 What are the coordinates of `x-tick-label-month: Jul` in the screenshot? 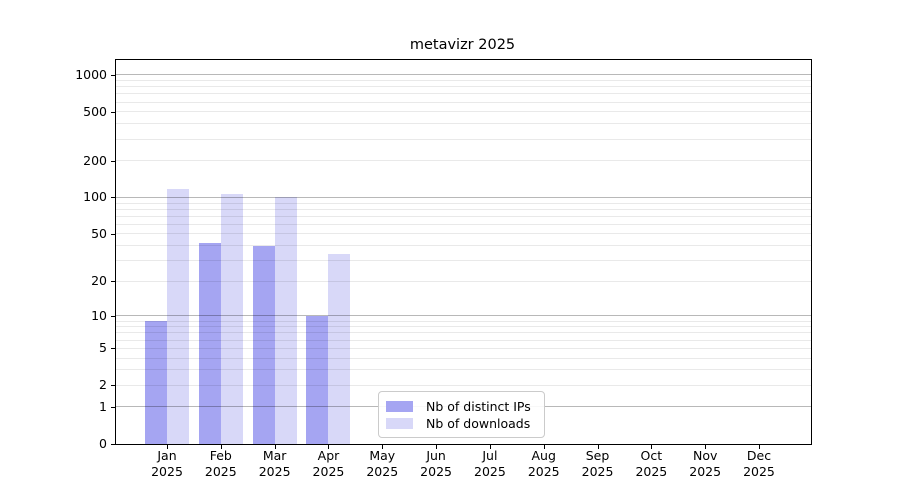 It's located at (490, 455).